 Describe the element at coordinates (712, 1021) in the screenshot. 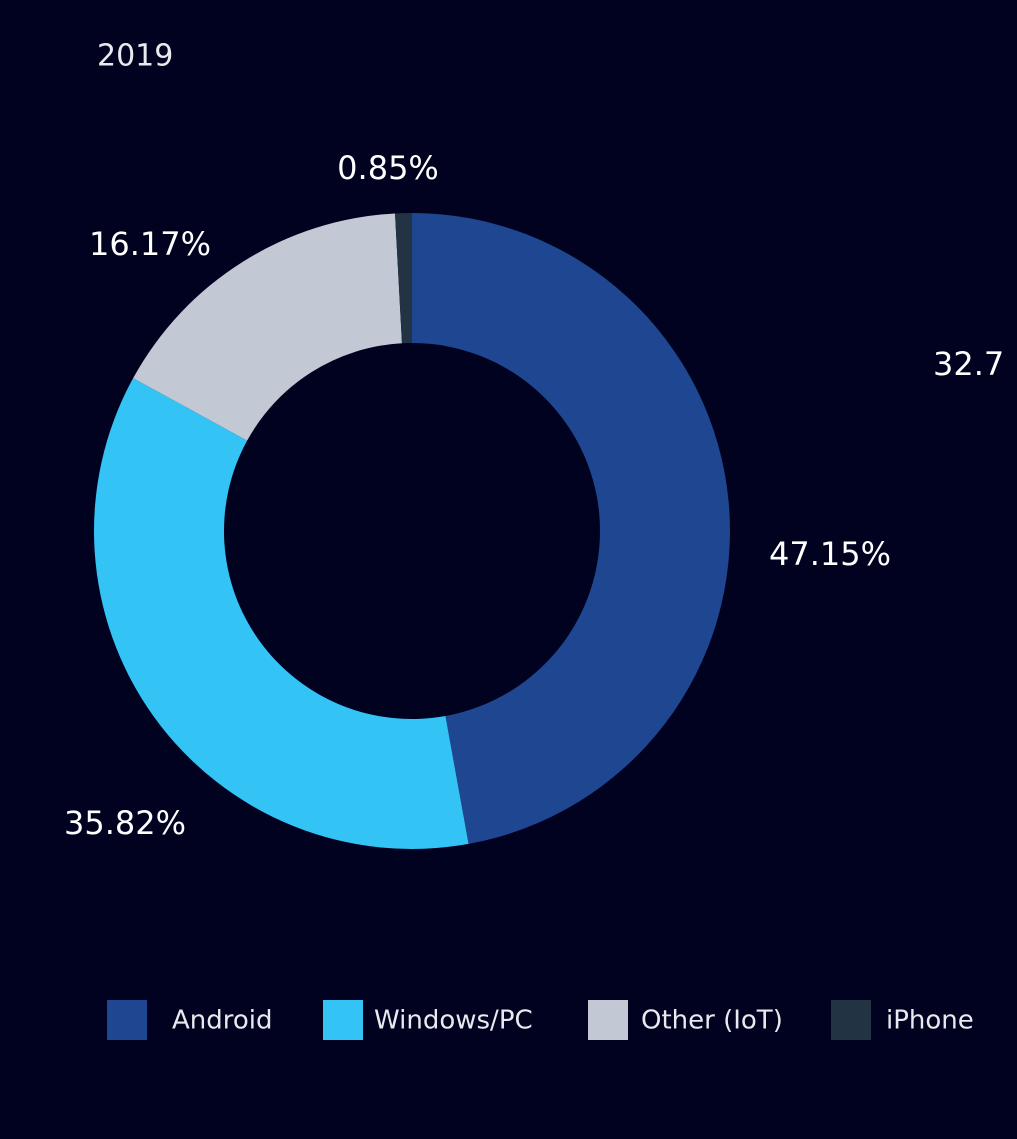

I see `legend-label: Other (IoT)` at that location.